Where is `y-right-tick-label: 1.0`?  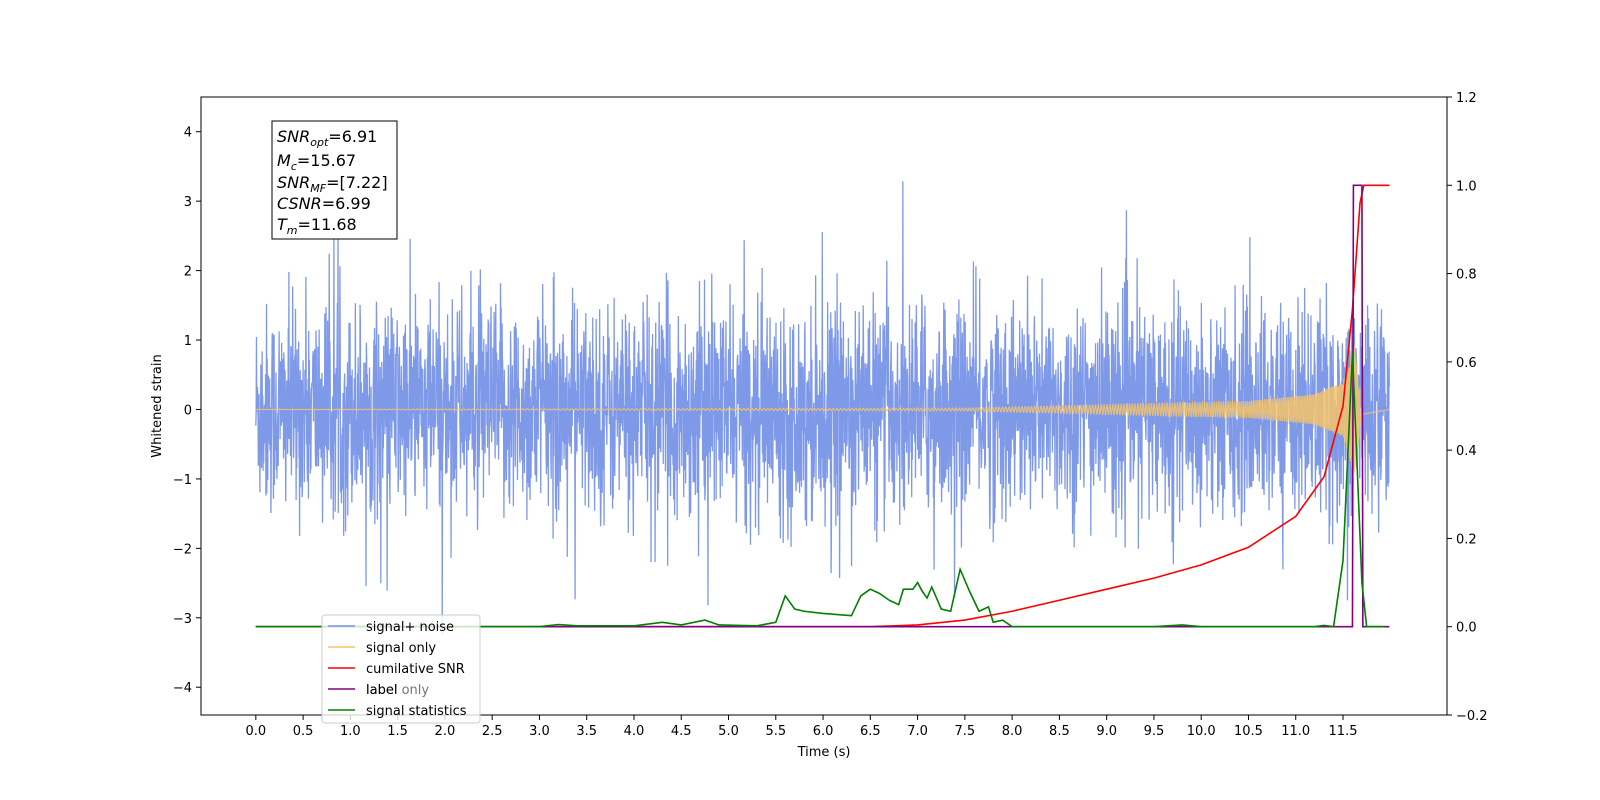
y-right-tick-label: 1.0 is located at coordinates (1466, 186).